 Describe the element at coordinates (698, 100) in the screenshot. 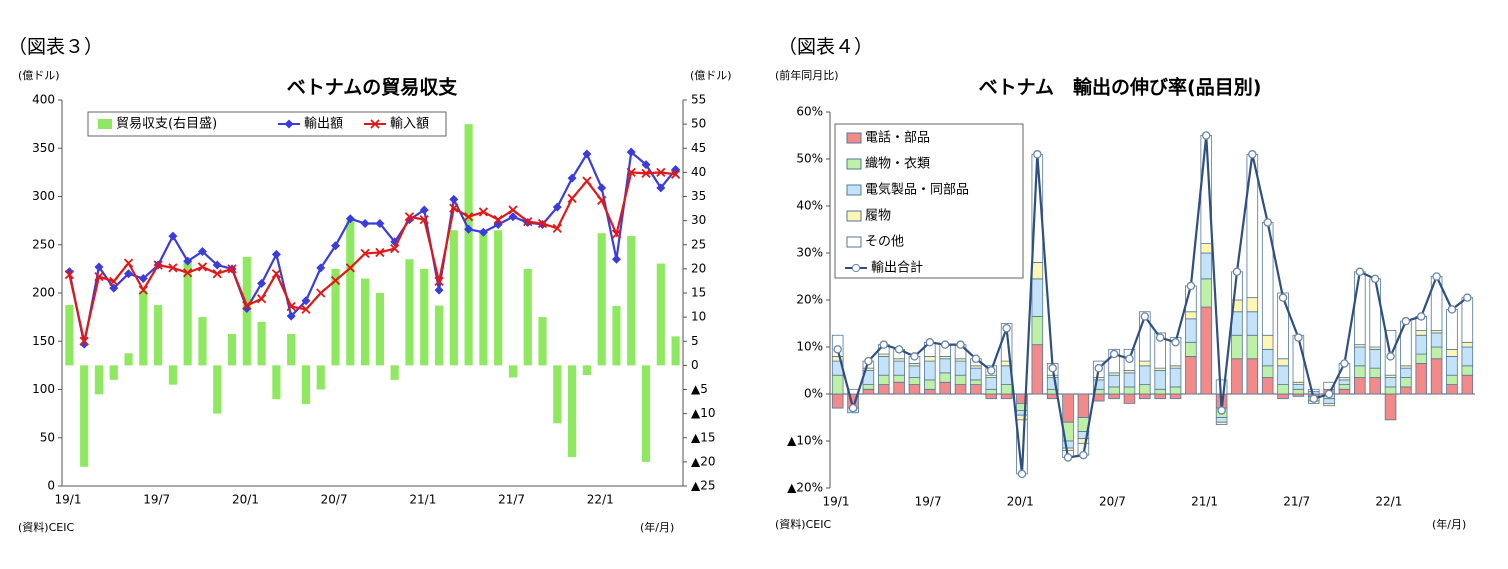

I see `y2-tick-label: 55` at that location.